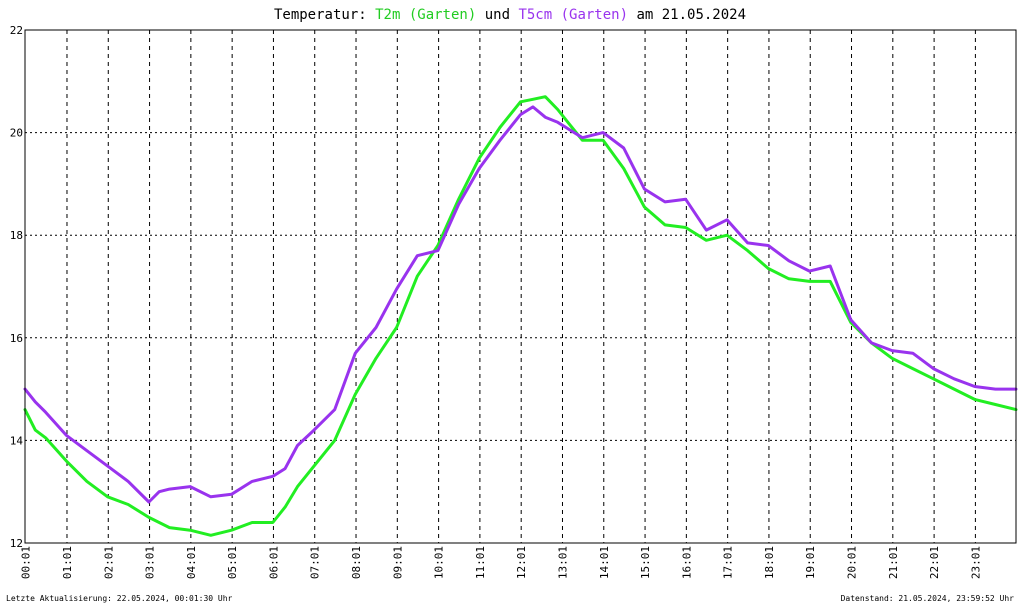  I want to click on x-tick-label: 02:01, so click(108, 562).